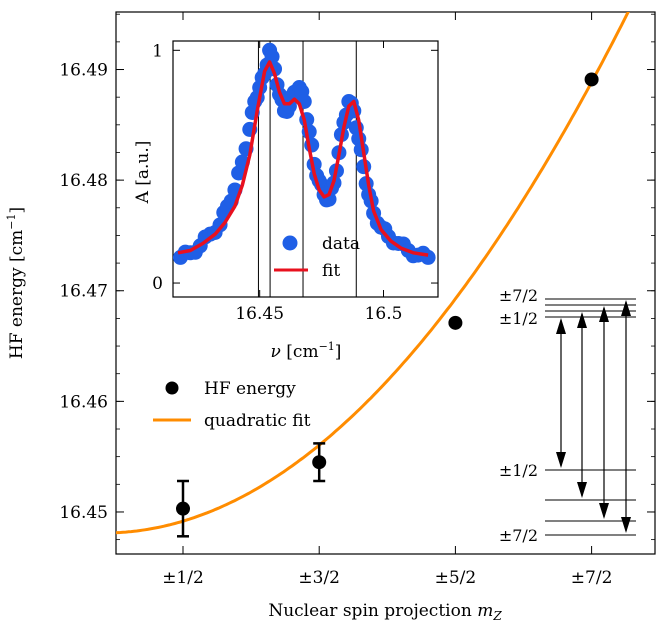 The image size is (657, 631). What do you see at coordinates (518, 535) in the screenshot?
I see `level-label-lower-7-2: ±7/2` at bounding box center [518, 535].